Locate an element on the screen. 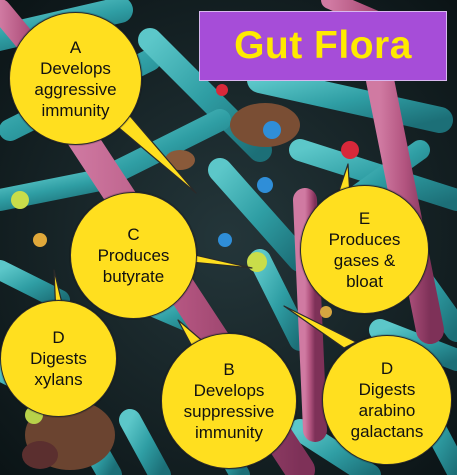 This screenshot has width=457, height=475. bubble-e: E Produces gases & bloat is located at coordinates (364, 249).